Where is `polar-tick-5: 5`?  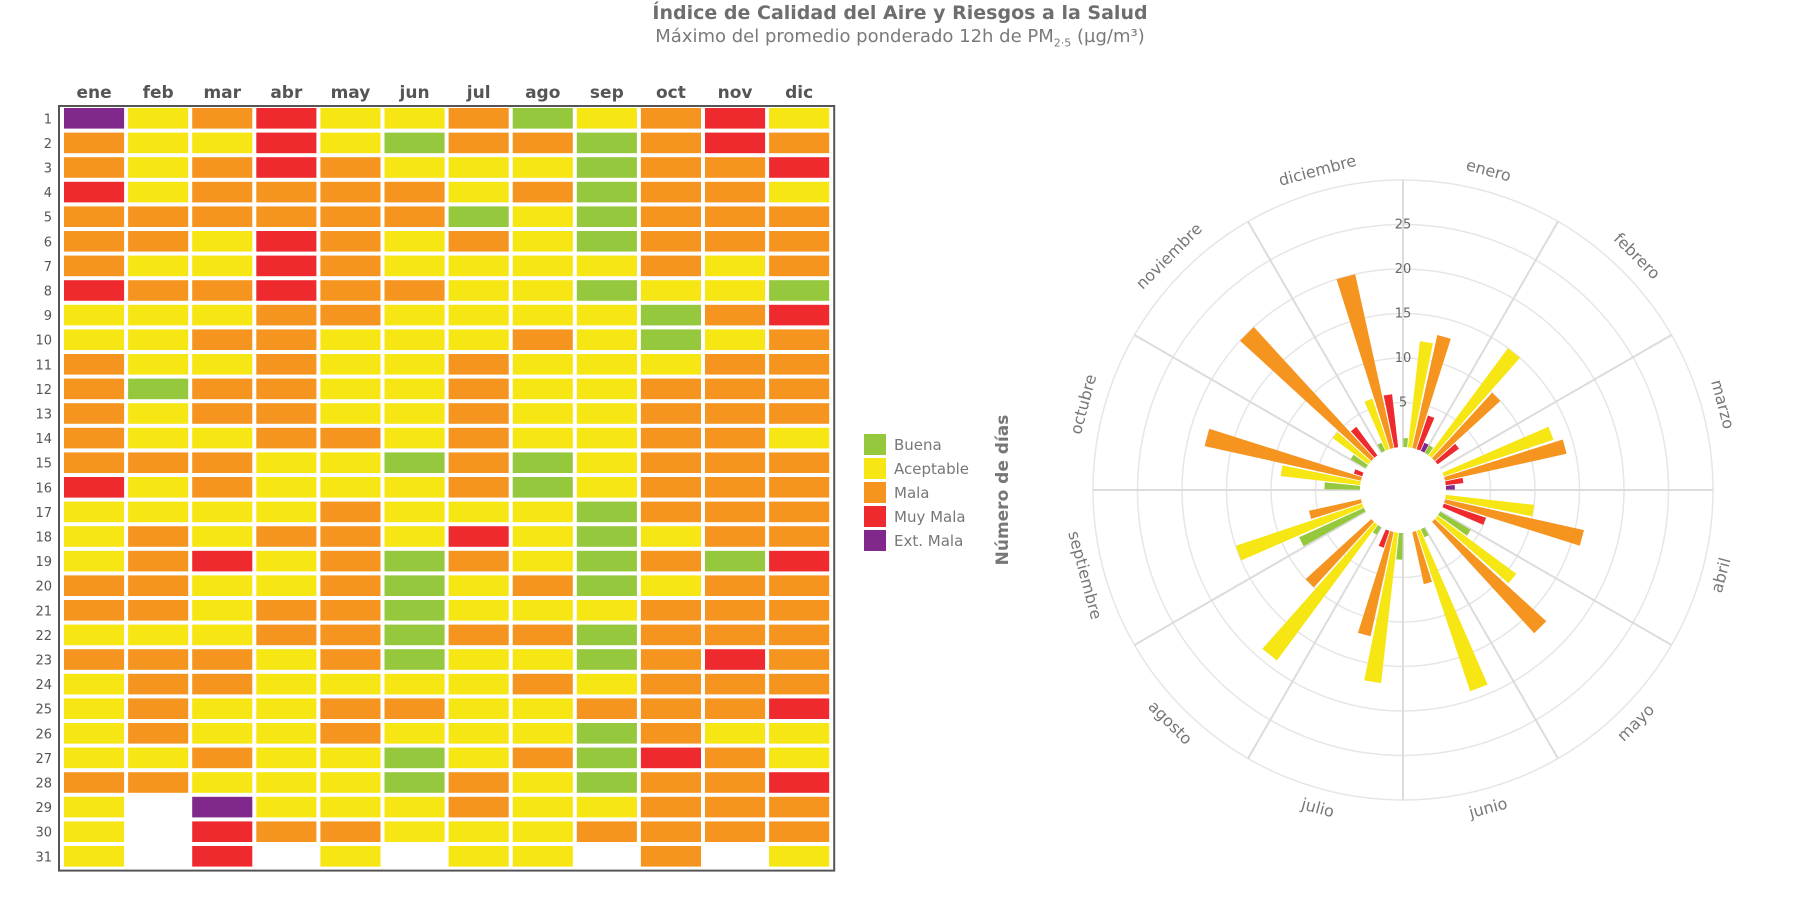 polar-tick-5: 5 is located at coordinates (1403, 403).